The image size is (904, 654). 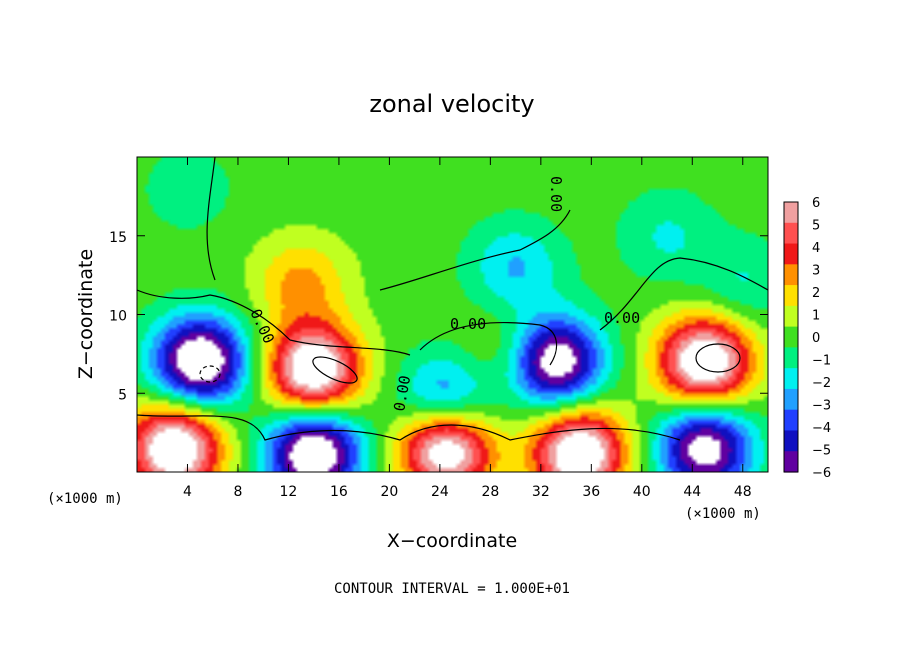 I want to click on x-tick-label: 36, so click(x=591, y=492).